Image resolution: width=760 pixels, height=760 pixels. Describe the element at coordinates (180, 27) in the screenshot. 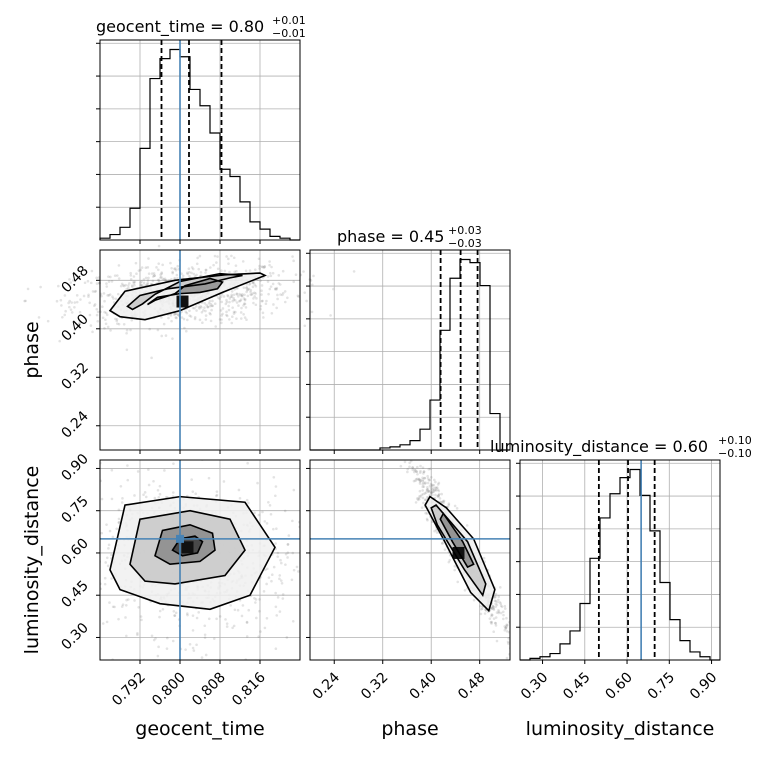

I see `title-geocent-time: geocent_time = 0.80` at that location.